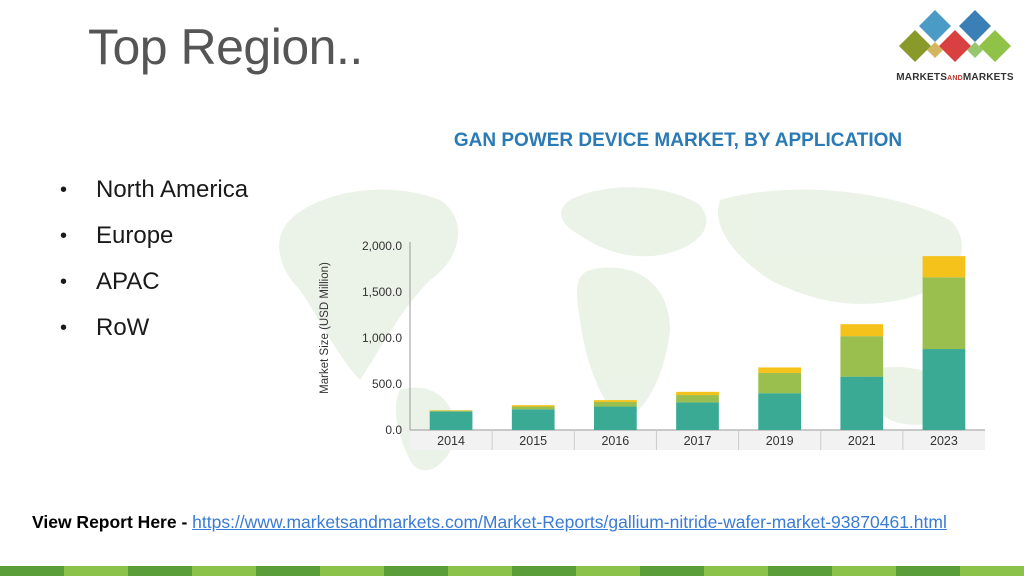 This screenshot has width=1024, height=576. What do you see at coordinates (105, 327) in the screenshot?
I see `list-item: • RoW` at bounding box center [105, 327].